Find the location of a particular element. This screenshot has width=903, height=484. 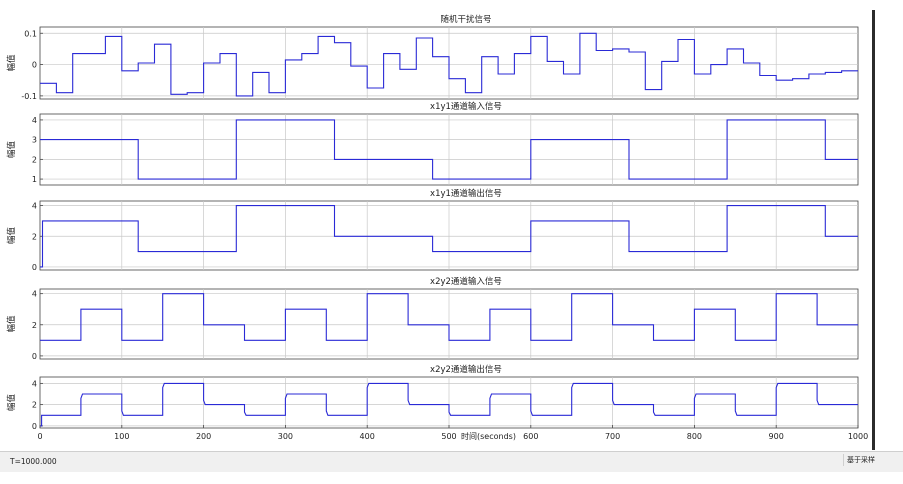

y-tick-label: 0.1 is located at coordinates (30, 33).